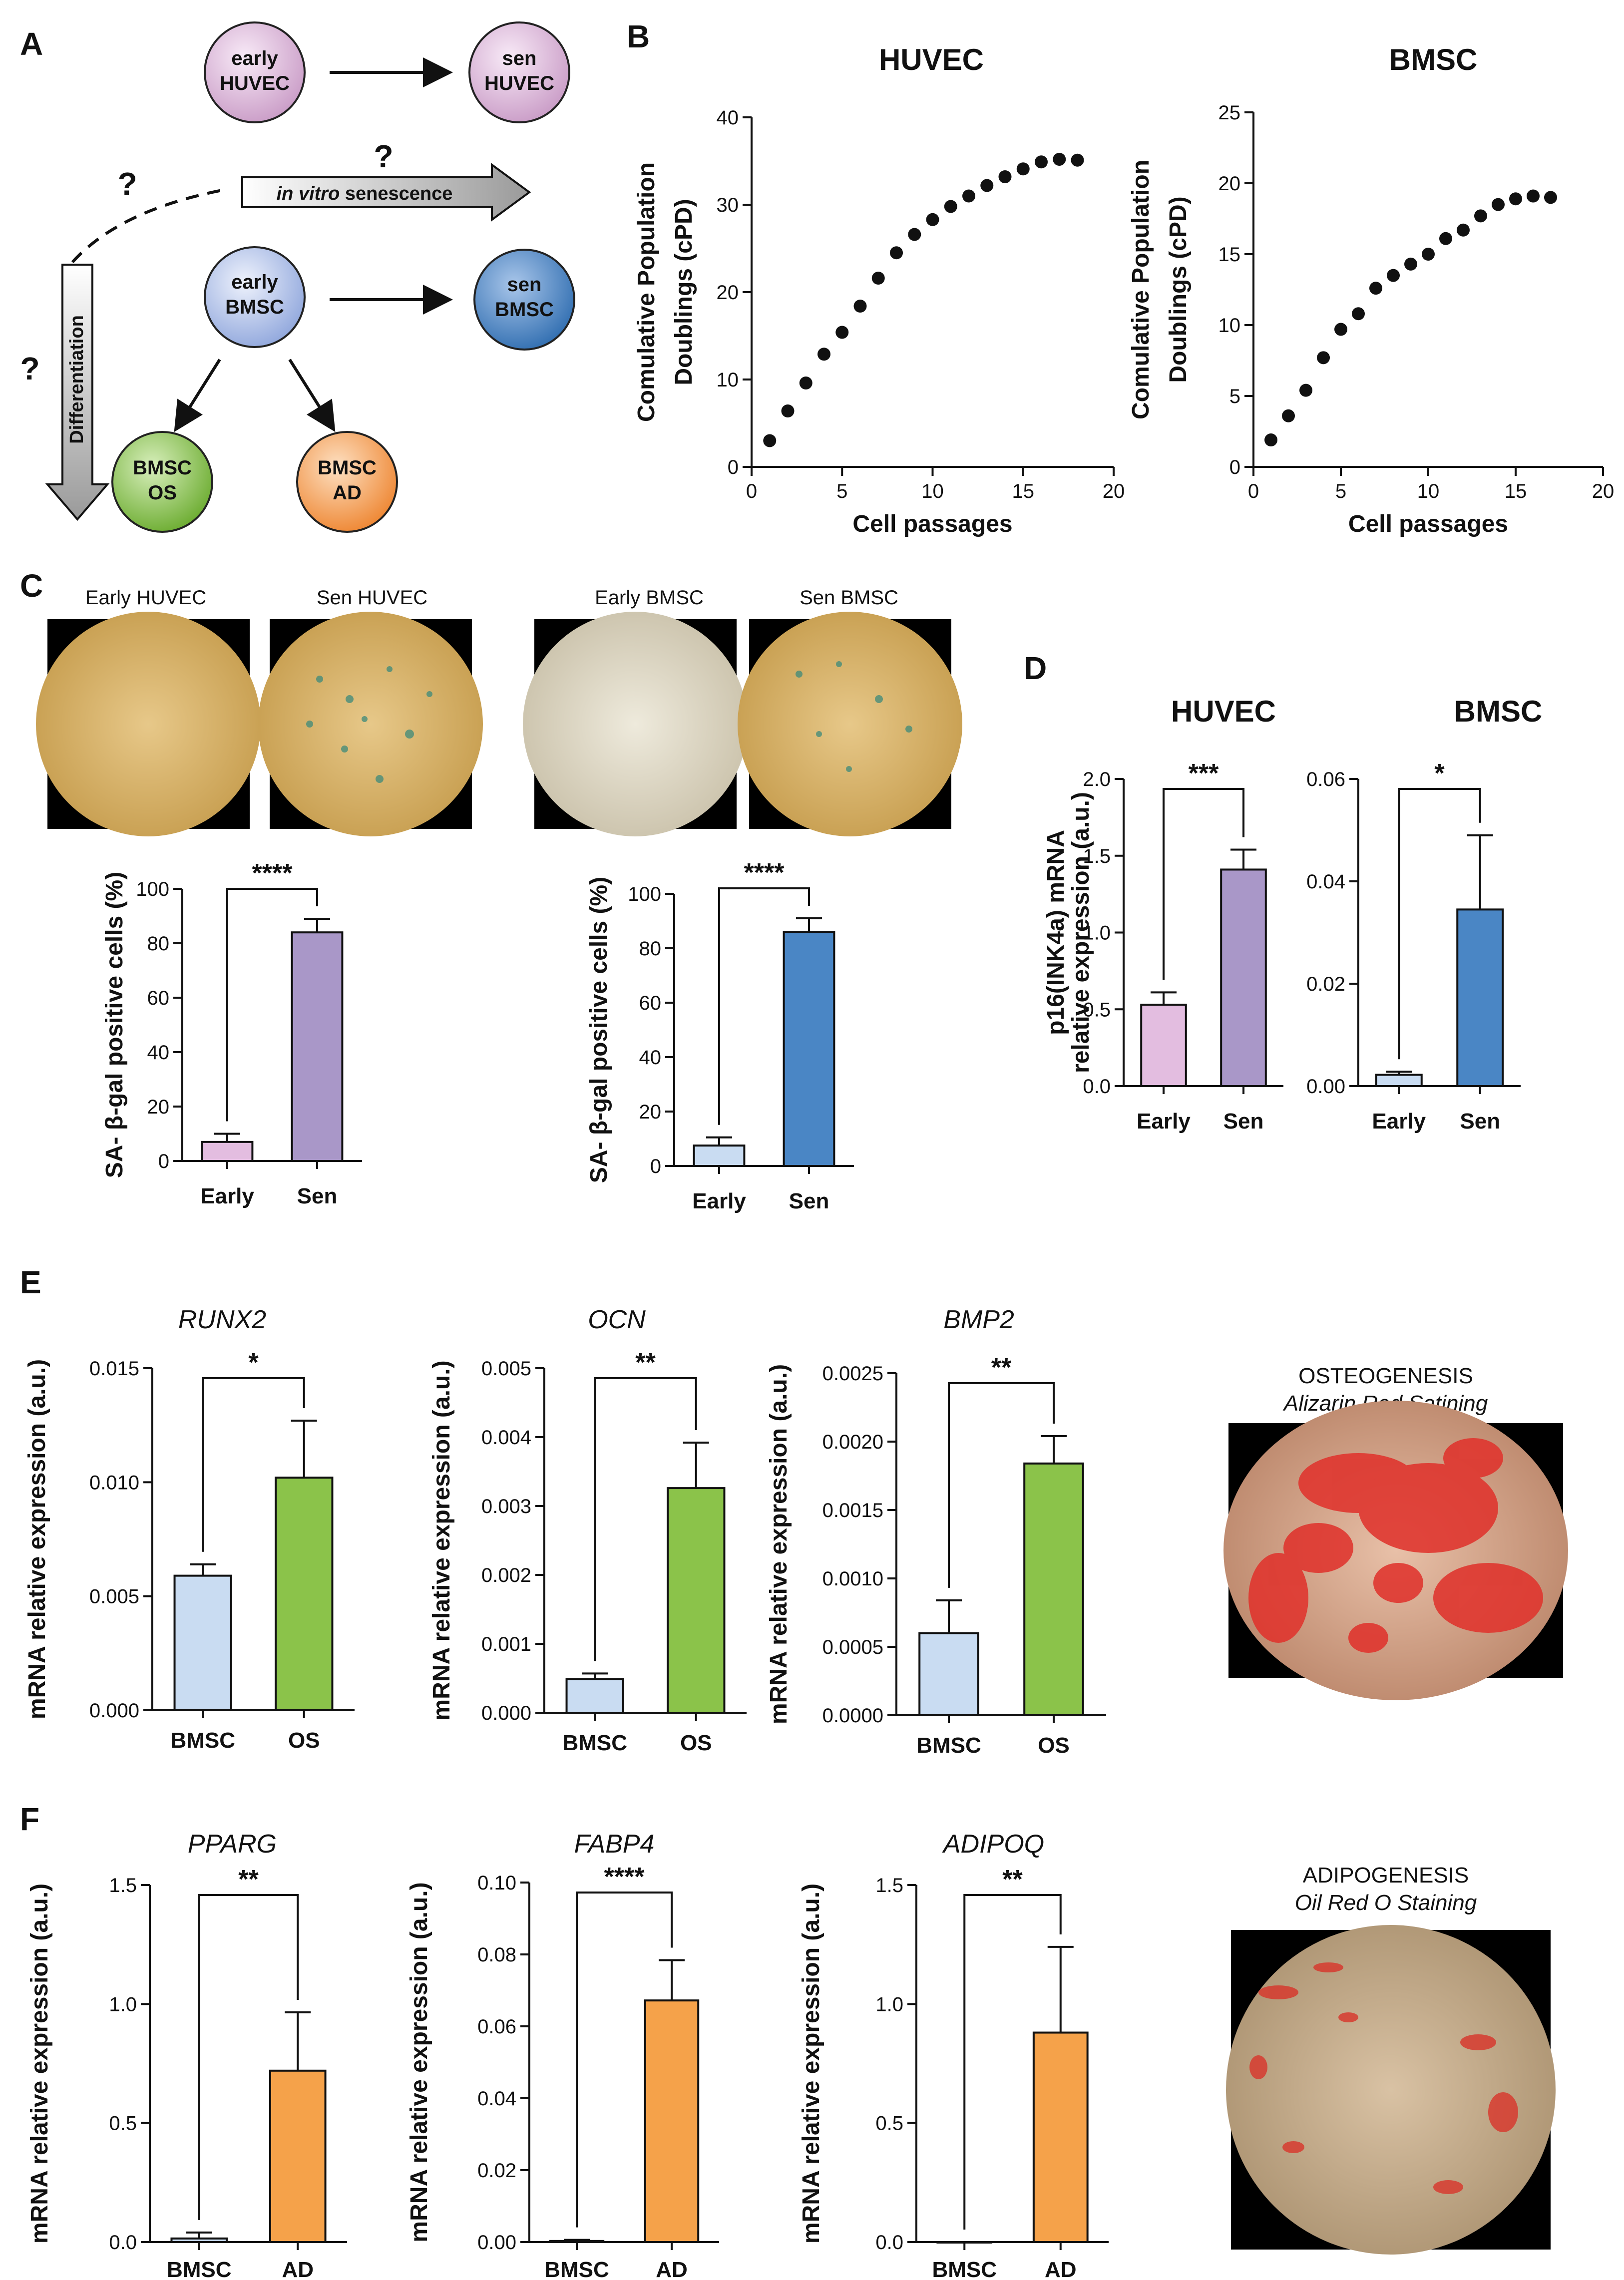  What do you see at coordinates (162, 468) in the screenshot?
I see `bmsc-os-label-1: BMSC` at bounding box center [162, 468].